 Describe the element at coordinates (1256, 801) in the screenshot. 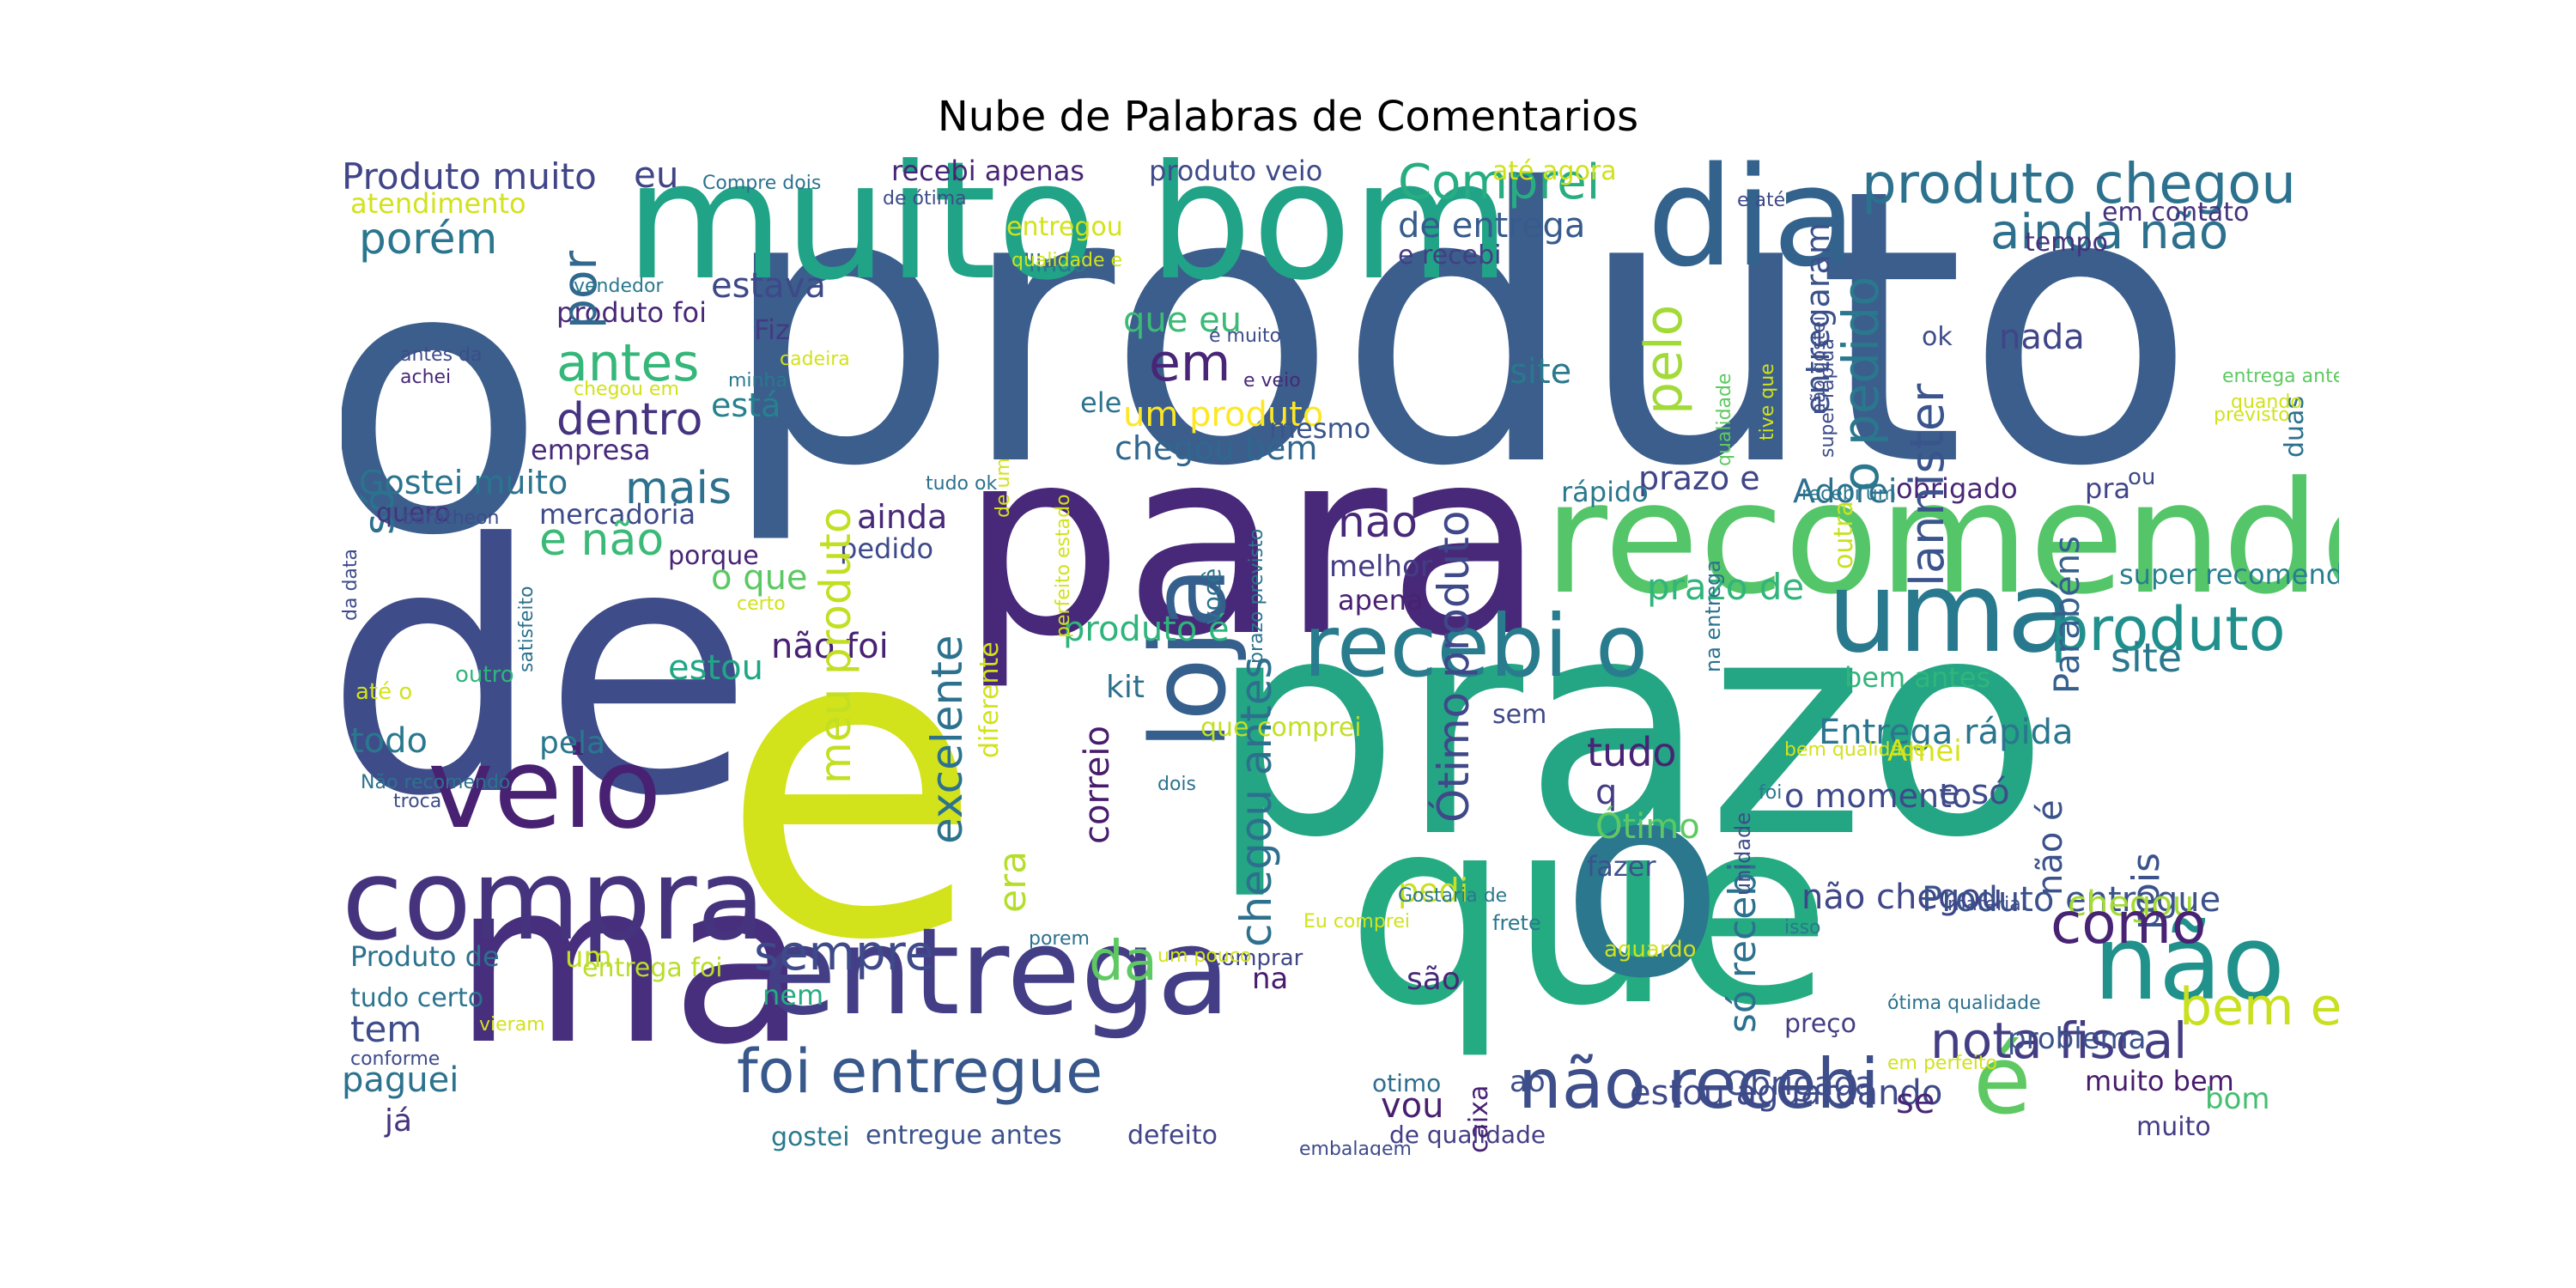

I see `cloud-word: chegou antes` at that location.